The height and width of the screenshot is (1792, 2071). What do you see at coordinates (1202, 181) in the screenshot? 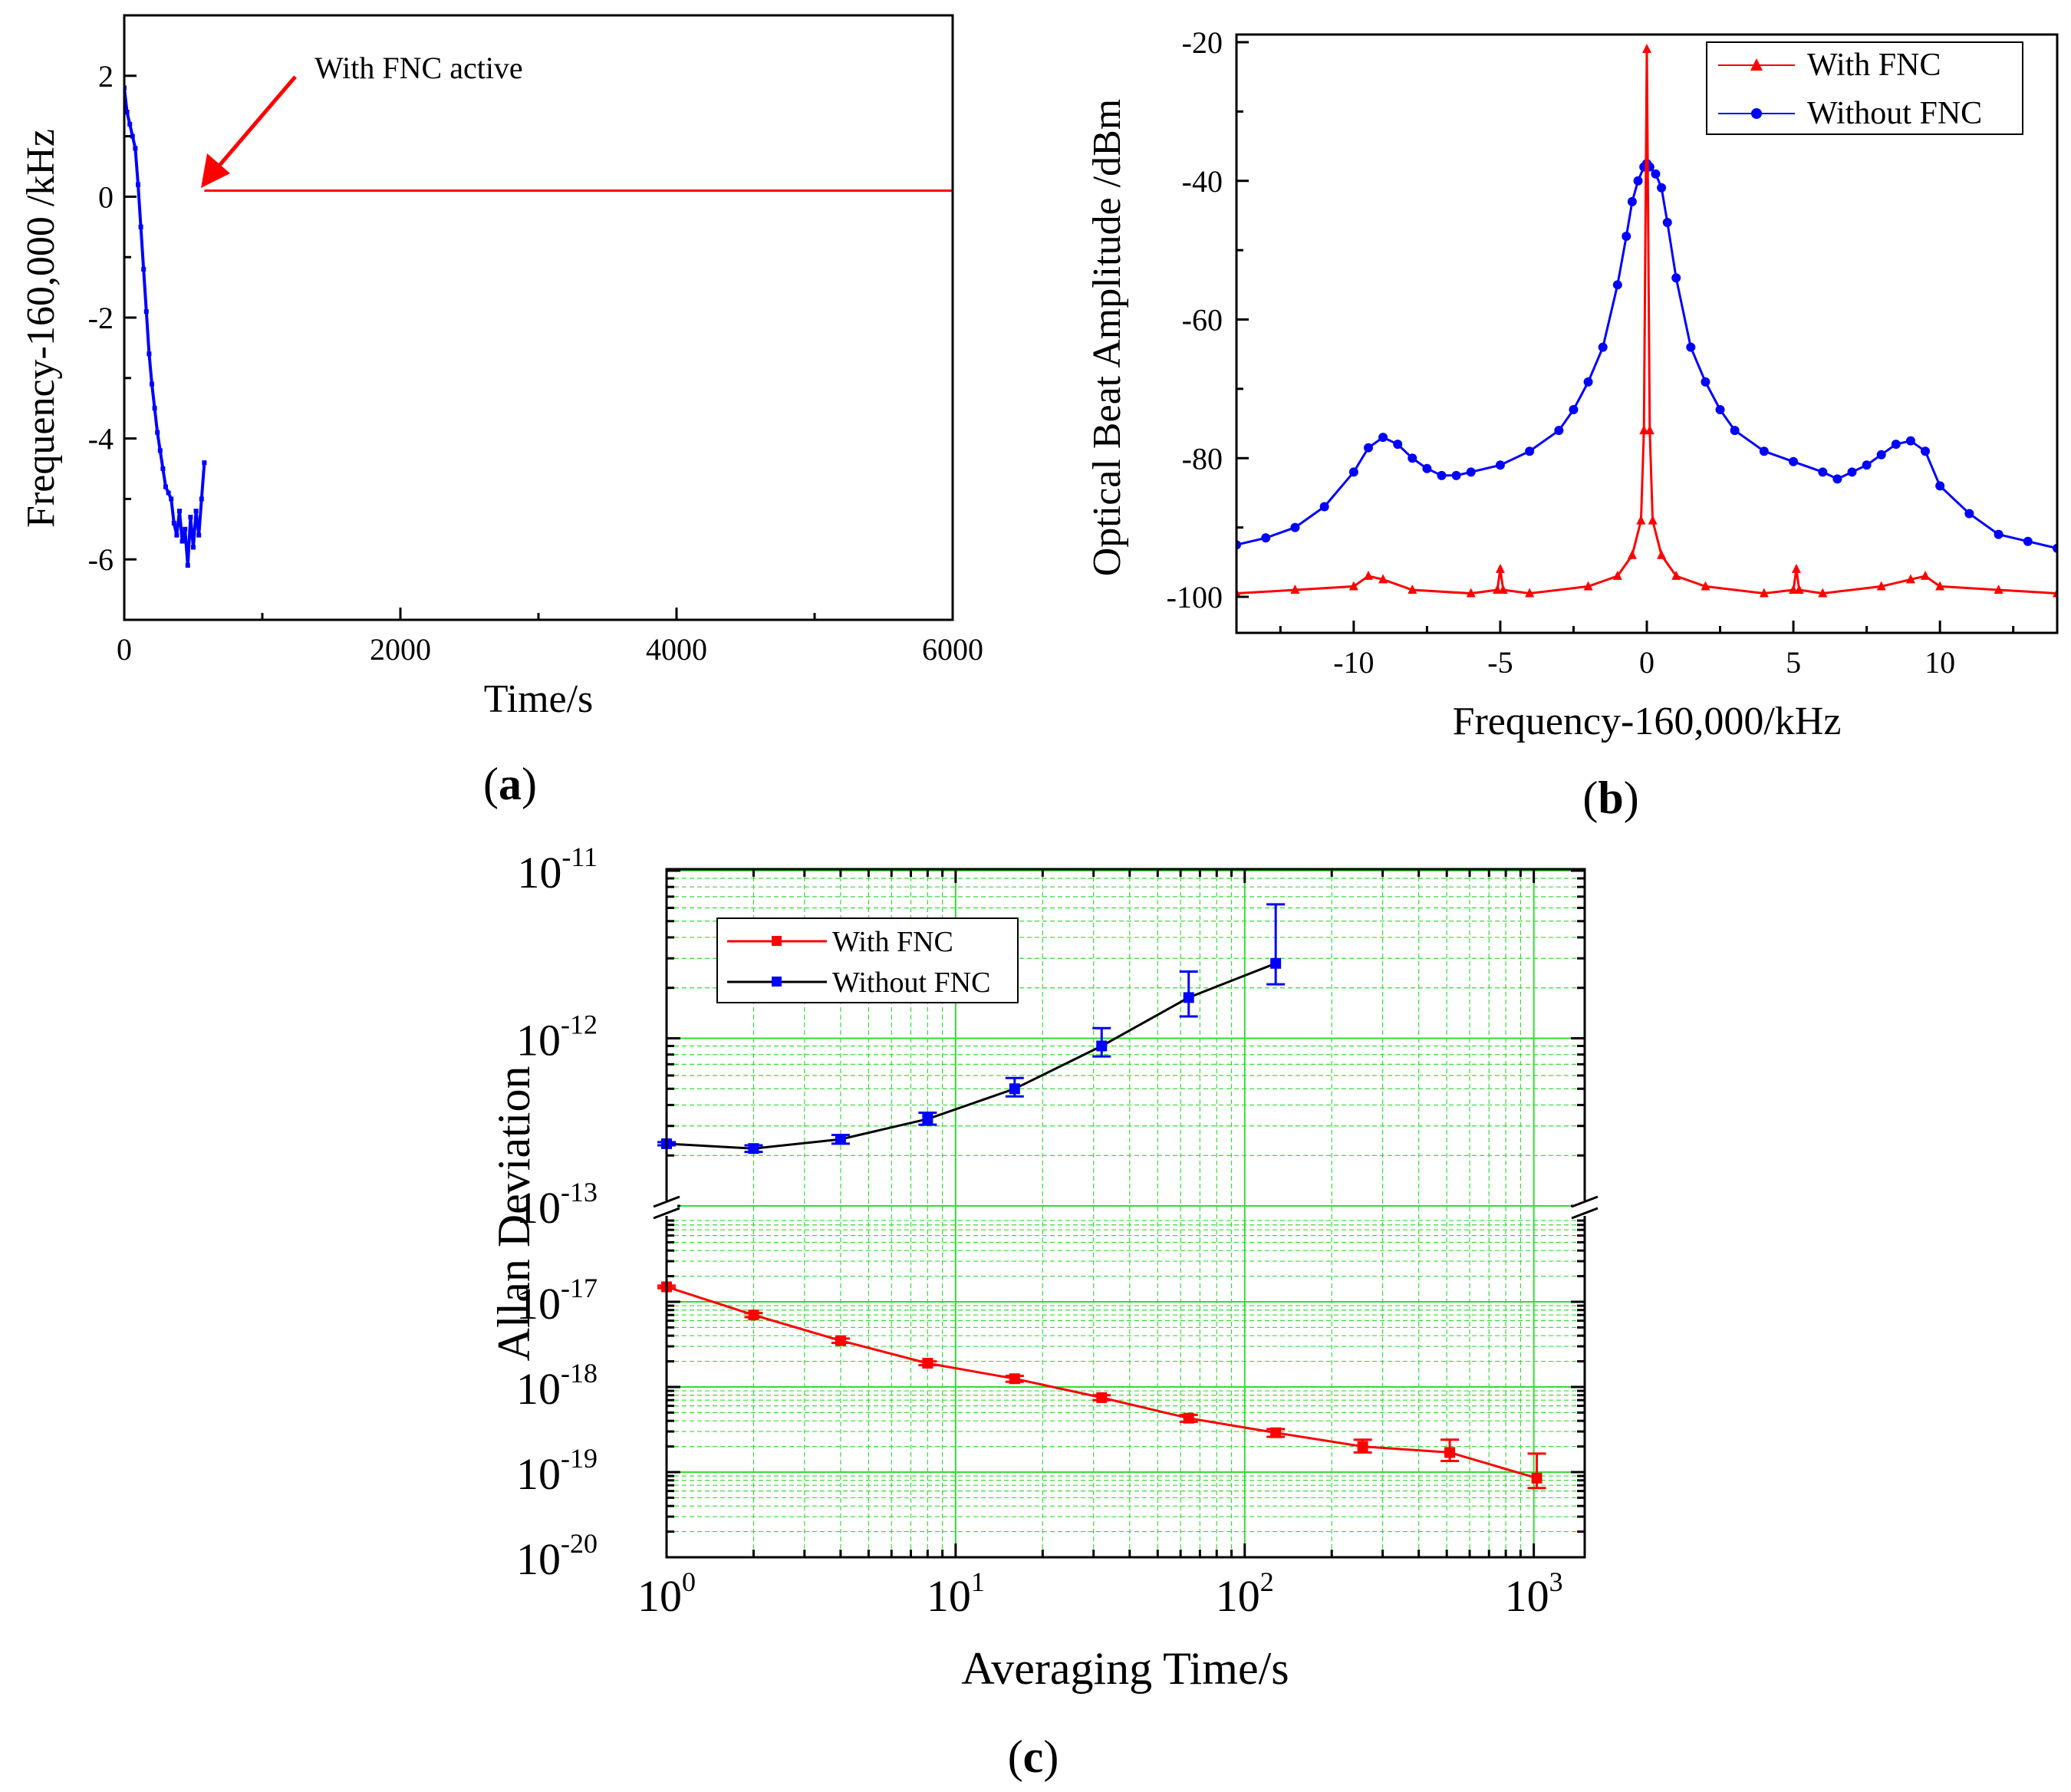
I see `b-y-tick-label: -40` at bounding box center [1202, 181].